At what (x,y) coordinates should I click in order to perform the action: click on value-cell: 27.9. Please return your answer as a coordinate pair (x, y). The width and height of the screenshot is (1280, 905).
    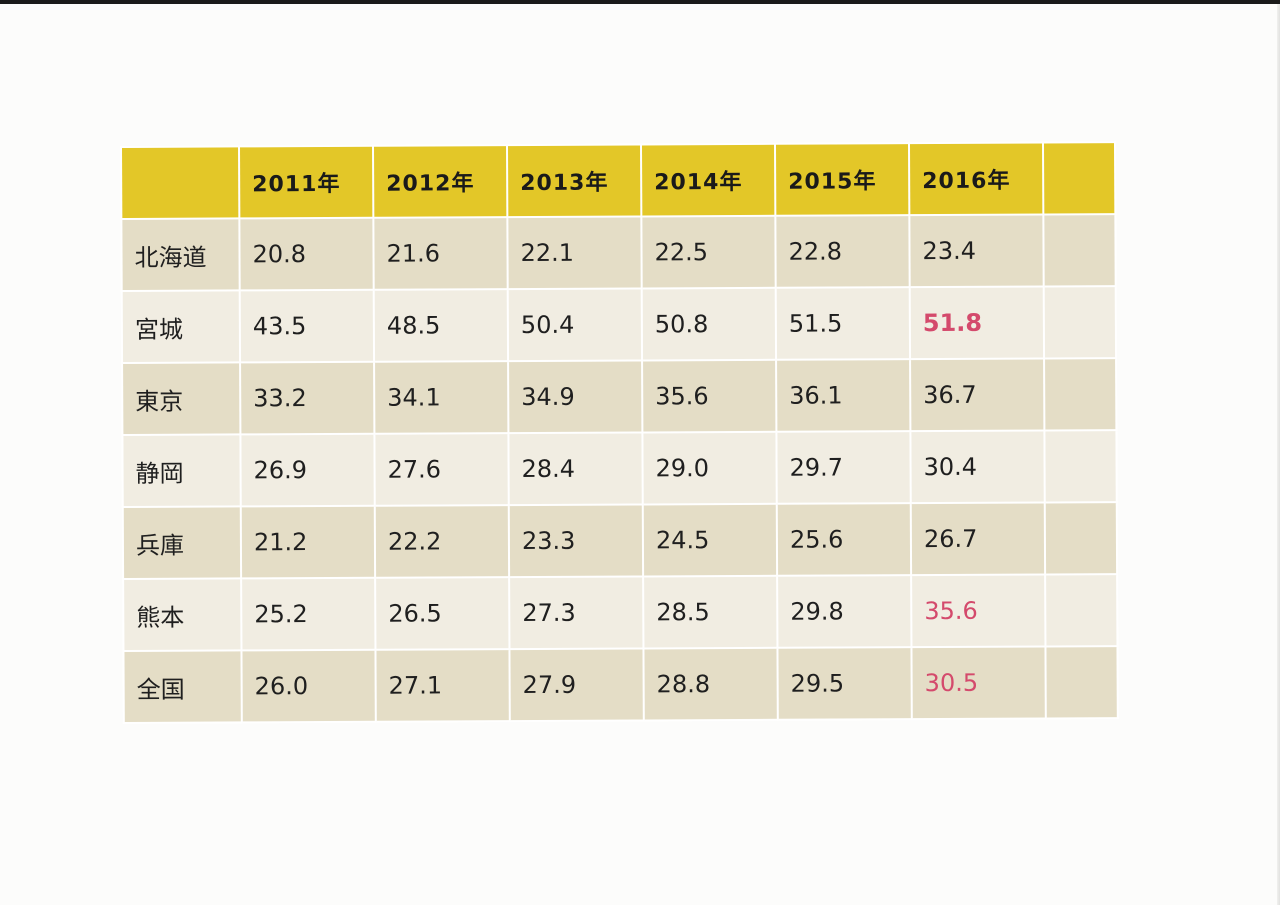
    Looking at the image, I should click on (576, 685).